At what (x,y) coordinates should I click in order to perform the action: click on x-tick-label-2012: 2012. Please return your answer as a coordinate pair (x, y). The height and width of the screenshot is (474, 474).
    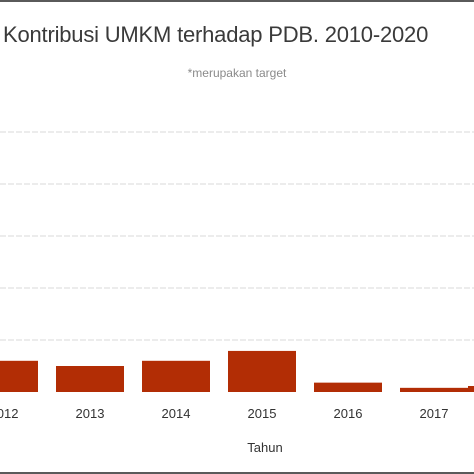
    Looking at the image, I should click on (9, 413).